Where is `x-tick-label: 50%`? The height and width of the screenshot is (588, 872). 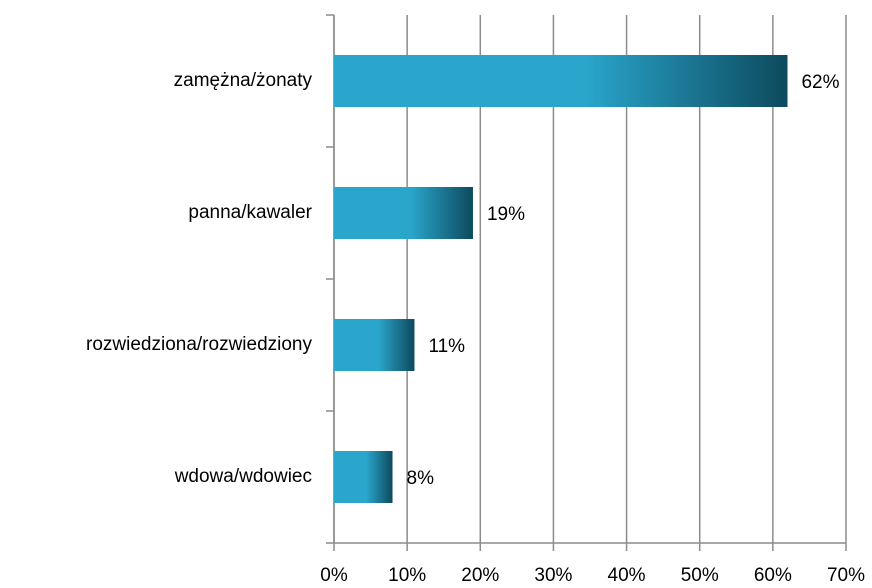
x-tick-label: 50% is located at coordinates (700, 575).